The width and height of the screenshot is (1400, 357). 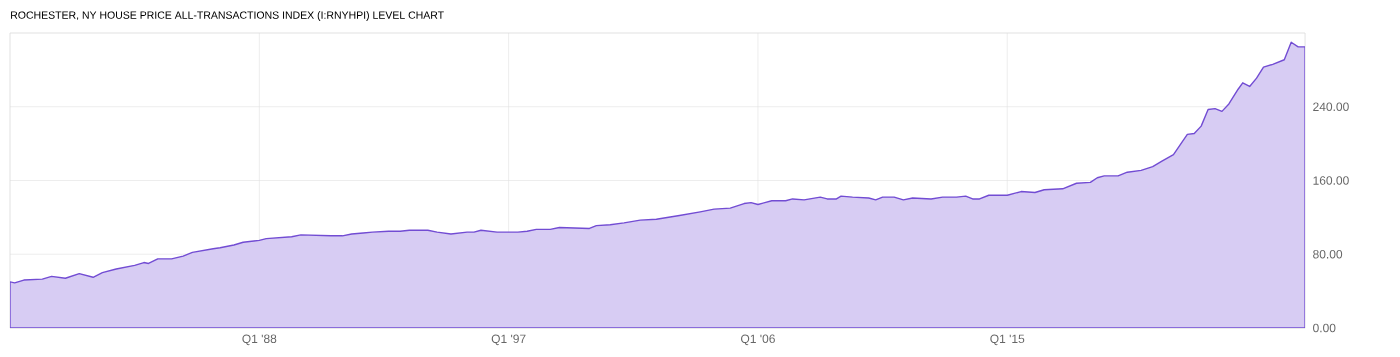 What do you see at coordinates (1007, 340) in the screenshot?
I see `x-tick-label: Q1 '15` at bounding box center [1007, 340].